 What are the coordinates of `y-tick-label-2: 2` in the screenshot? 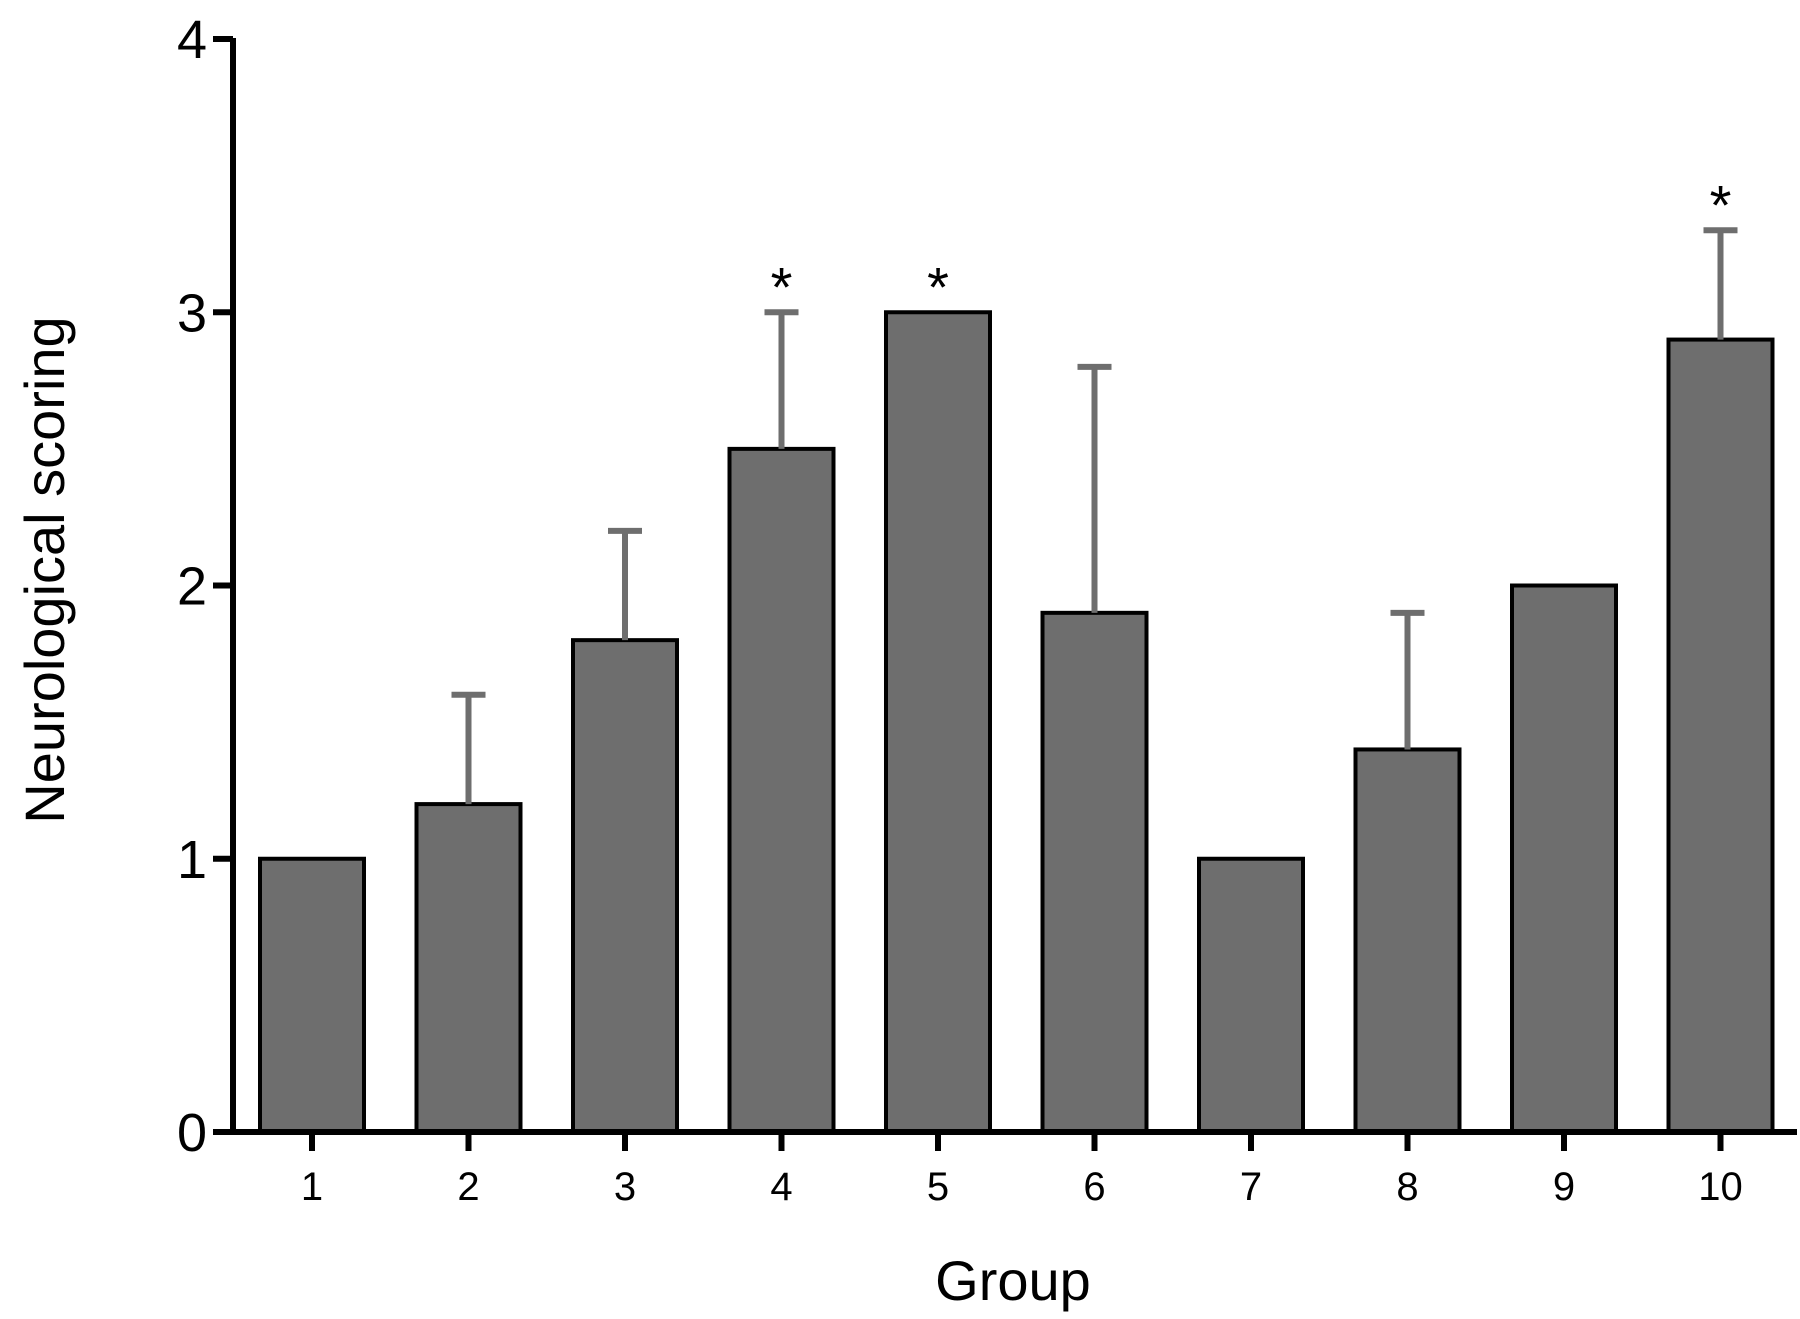 It's located at (192, 587).